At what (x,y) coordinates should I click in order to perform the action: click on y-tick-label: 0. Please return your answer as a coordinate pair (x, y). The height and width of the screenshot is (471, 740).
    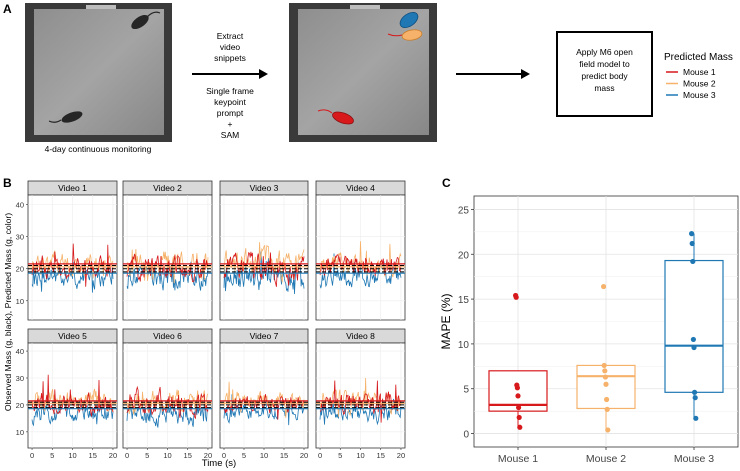
    Looking at the image, I should click on (466, 435).